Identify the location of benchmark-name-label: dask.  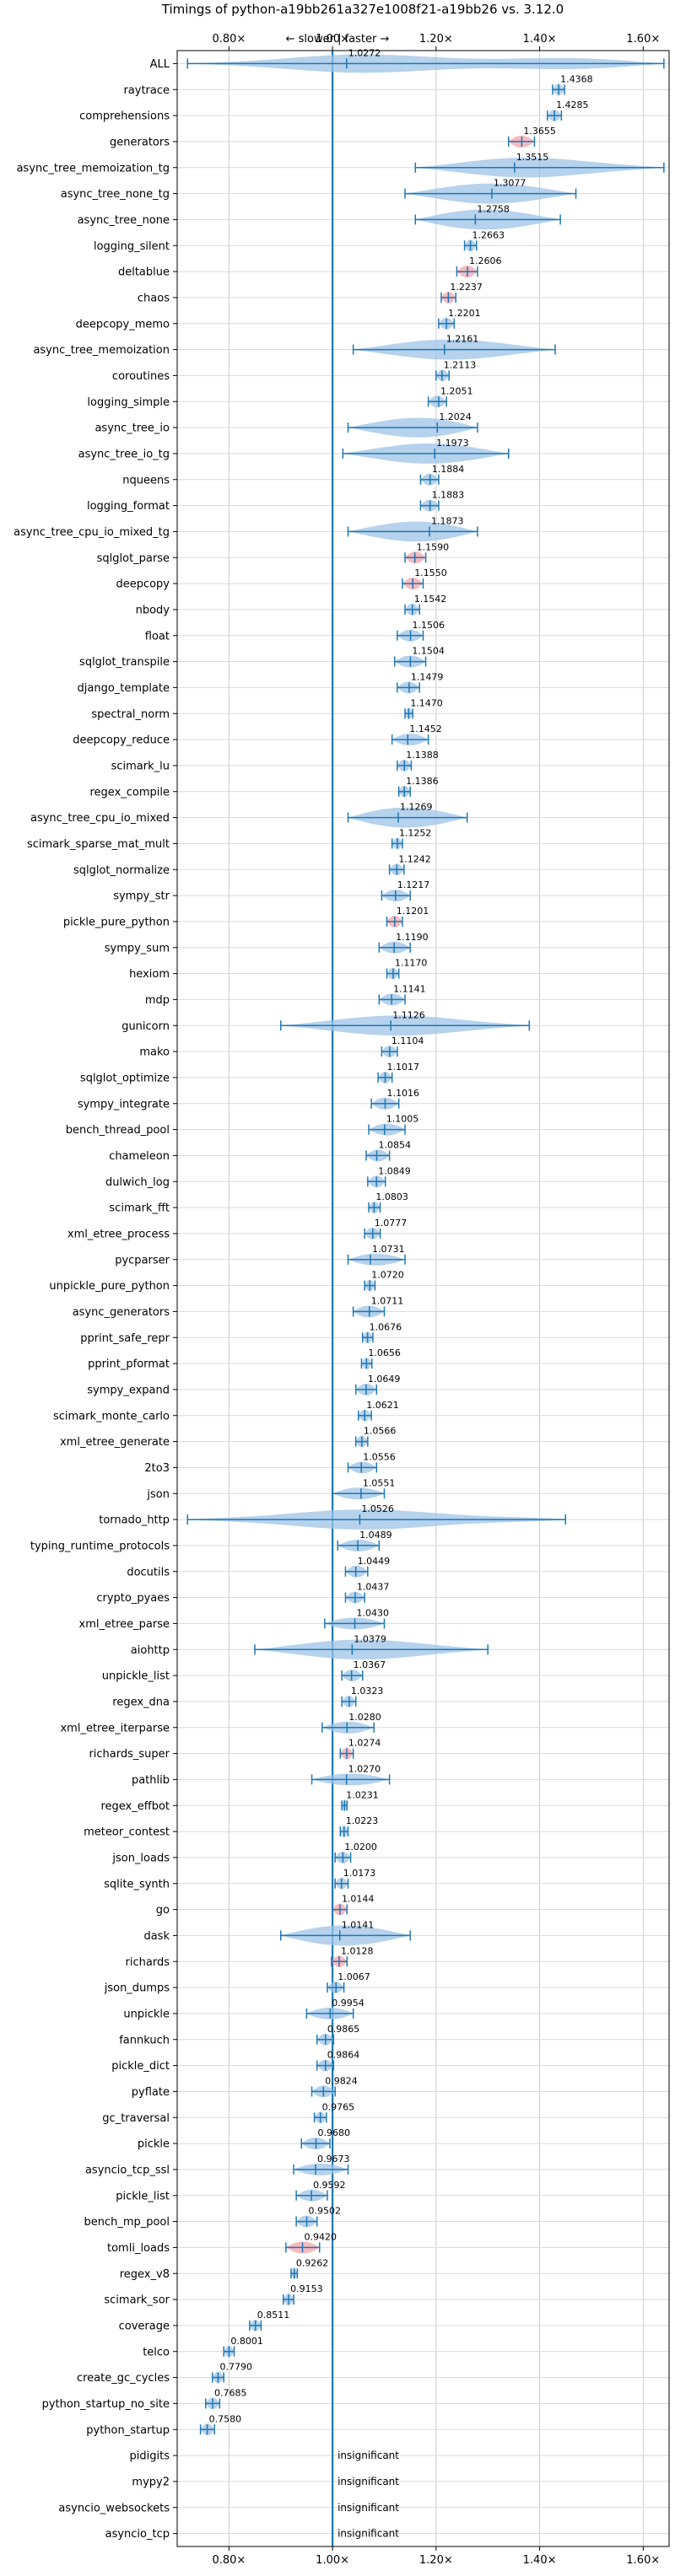
(156, 1936).